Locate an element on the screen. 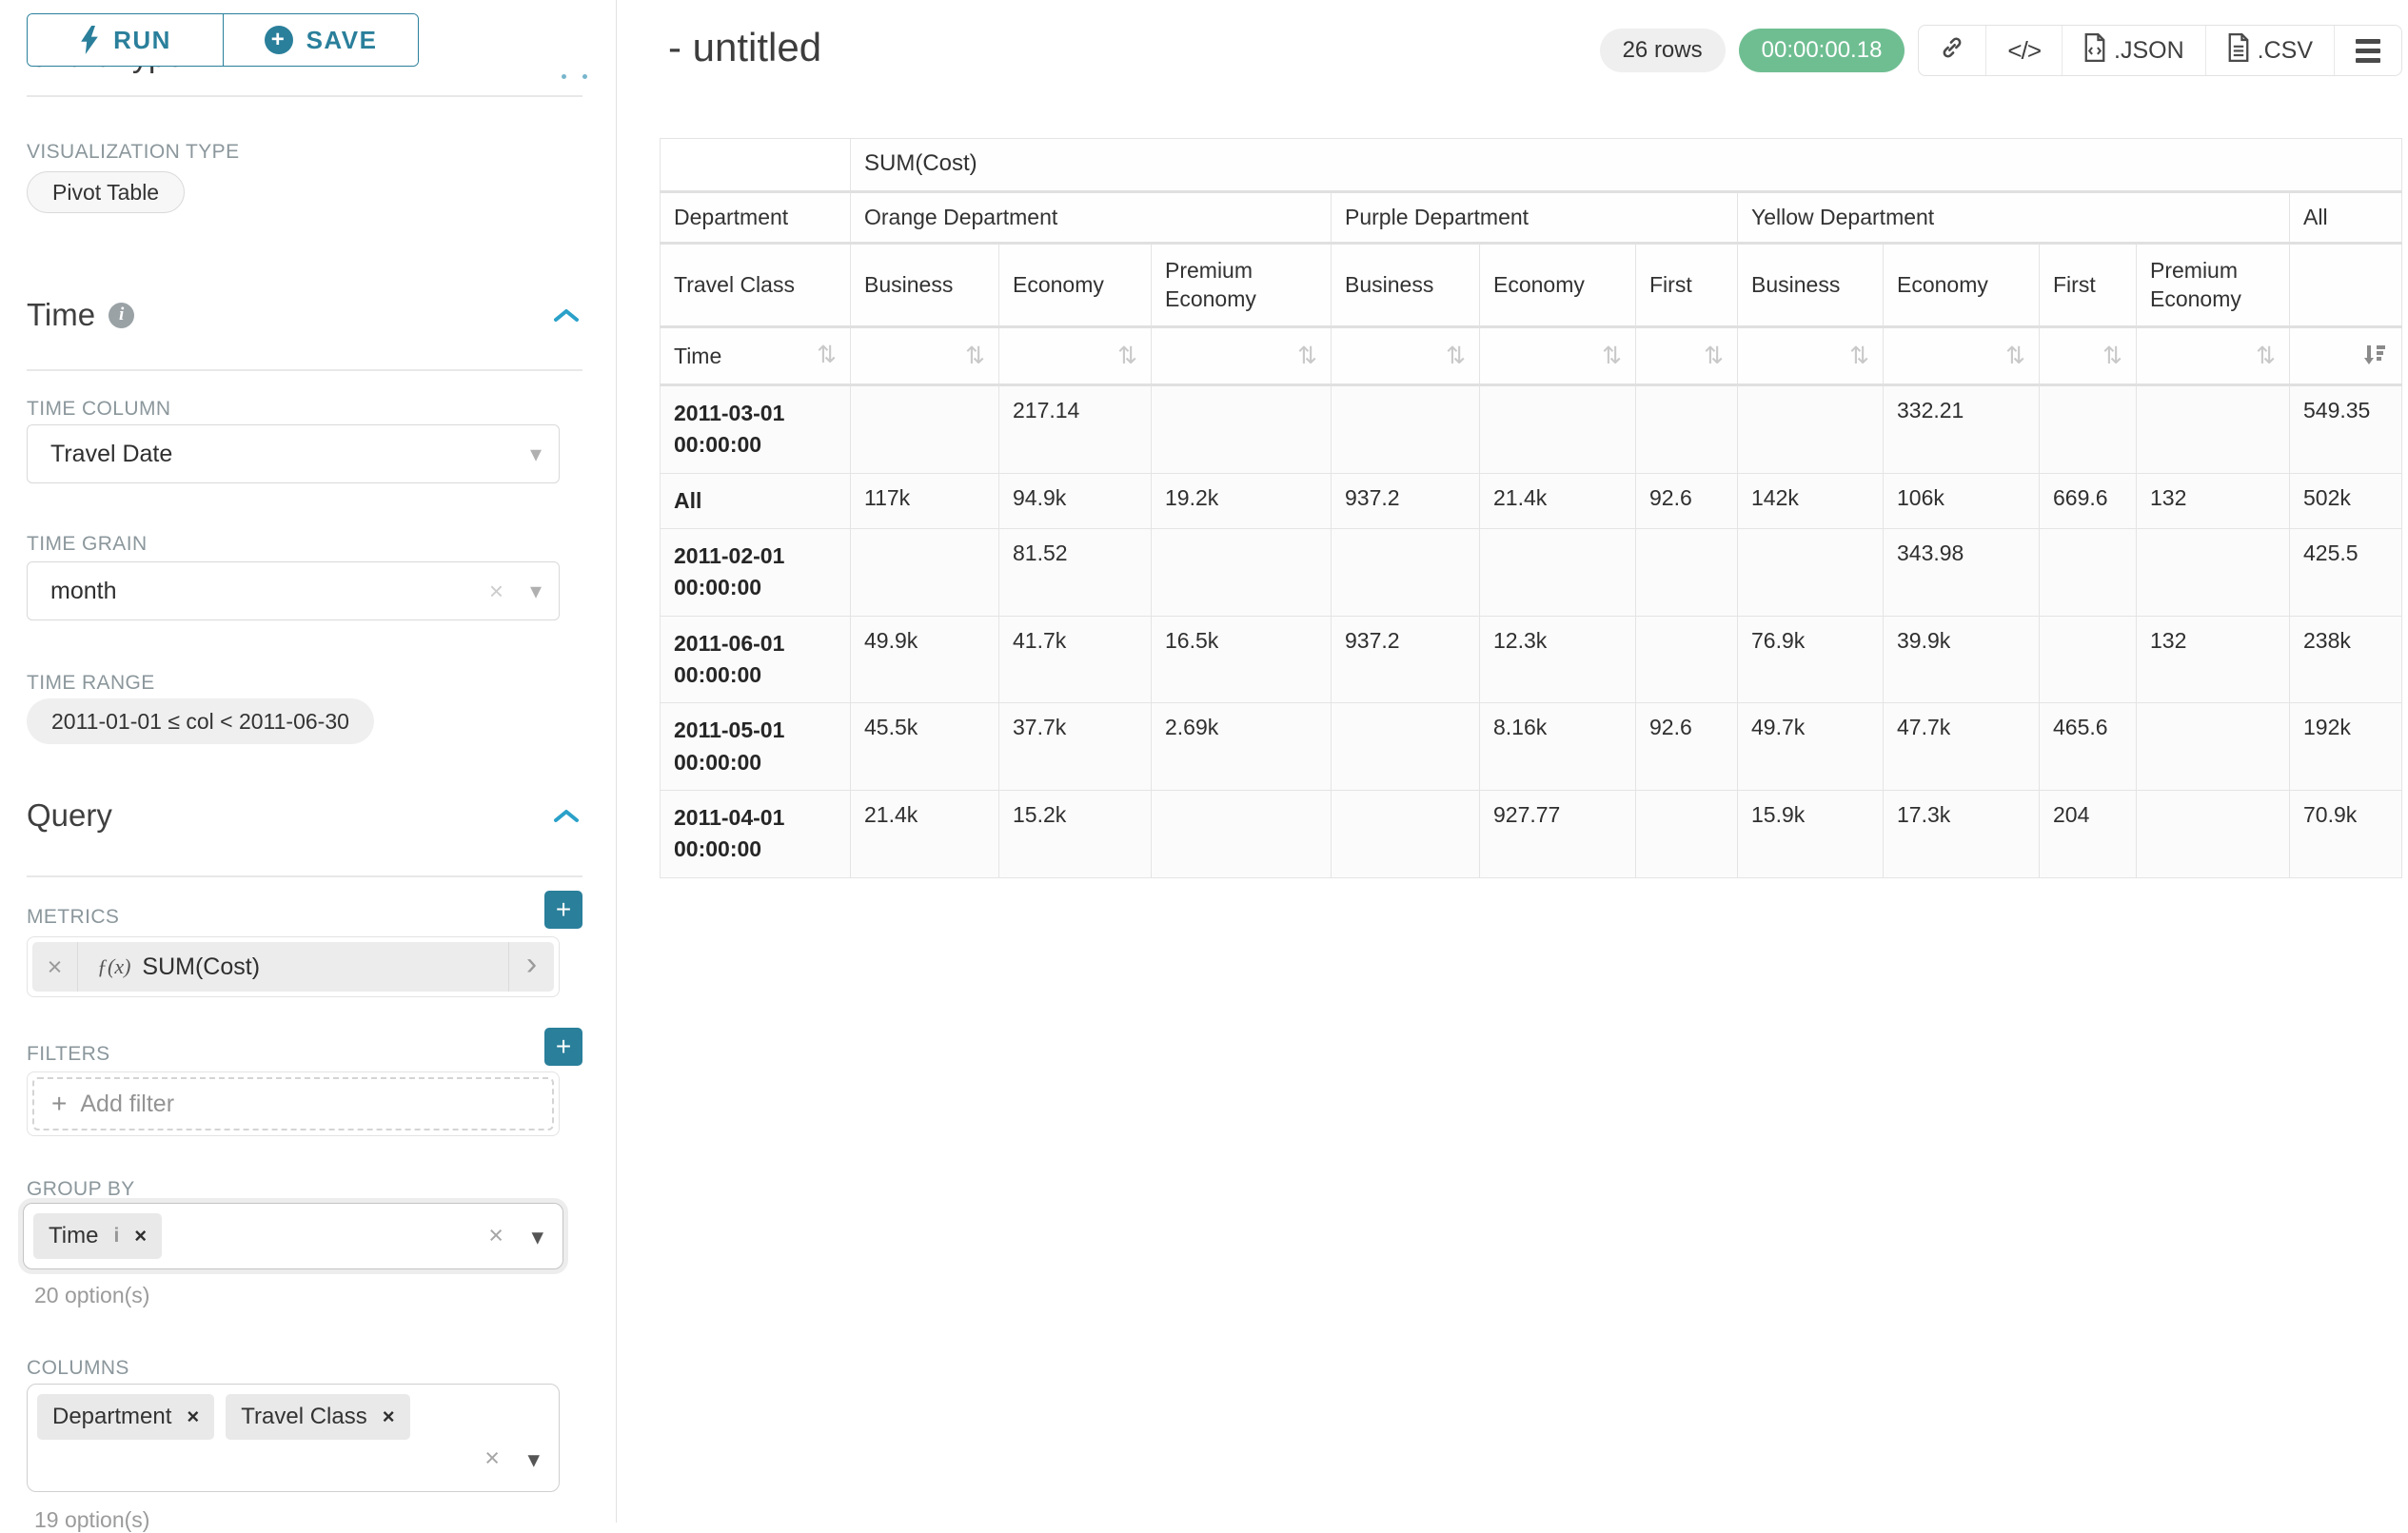 This screenshot has height=1533, width=2408. row-label-cell: 2011-02-01 00:00:00 is located at coordinates (755, 573).